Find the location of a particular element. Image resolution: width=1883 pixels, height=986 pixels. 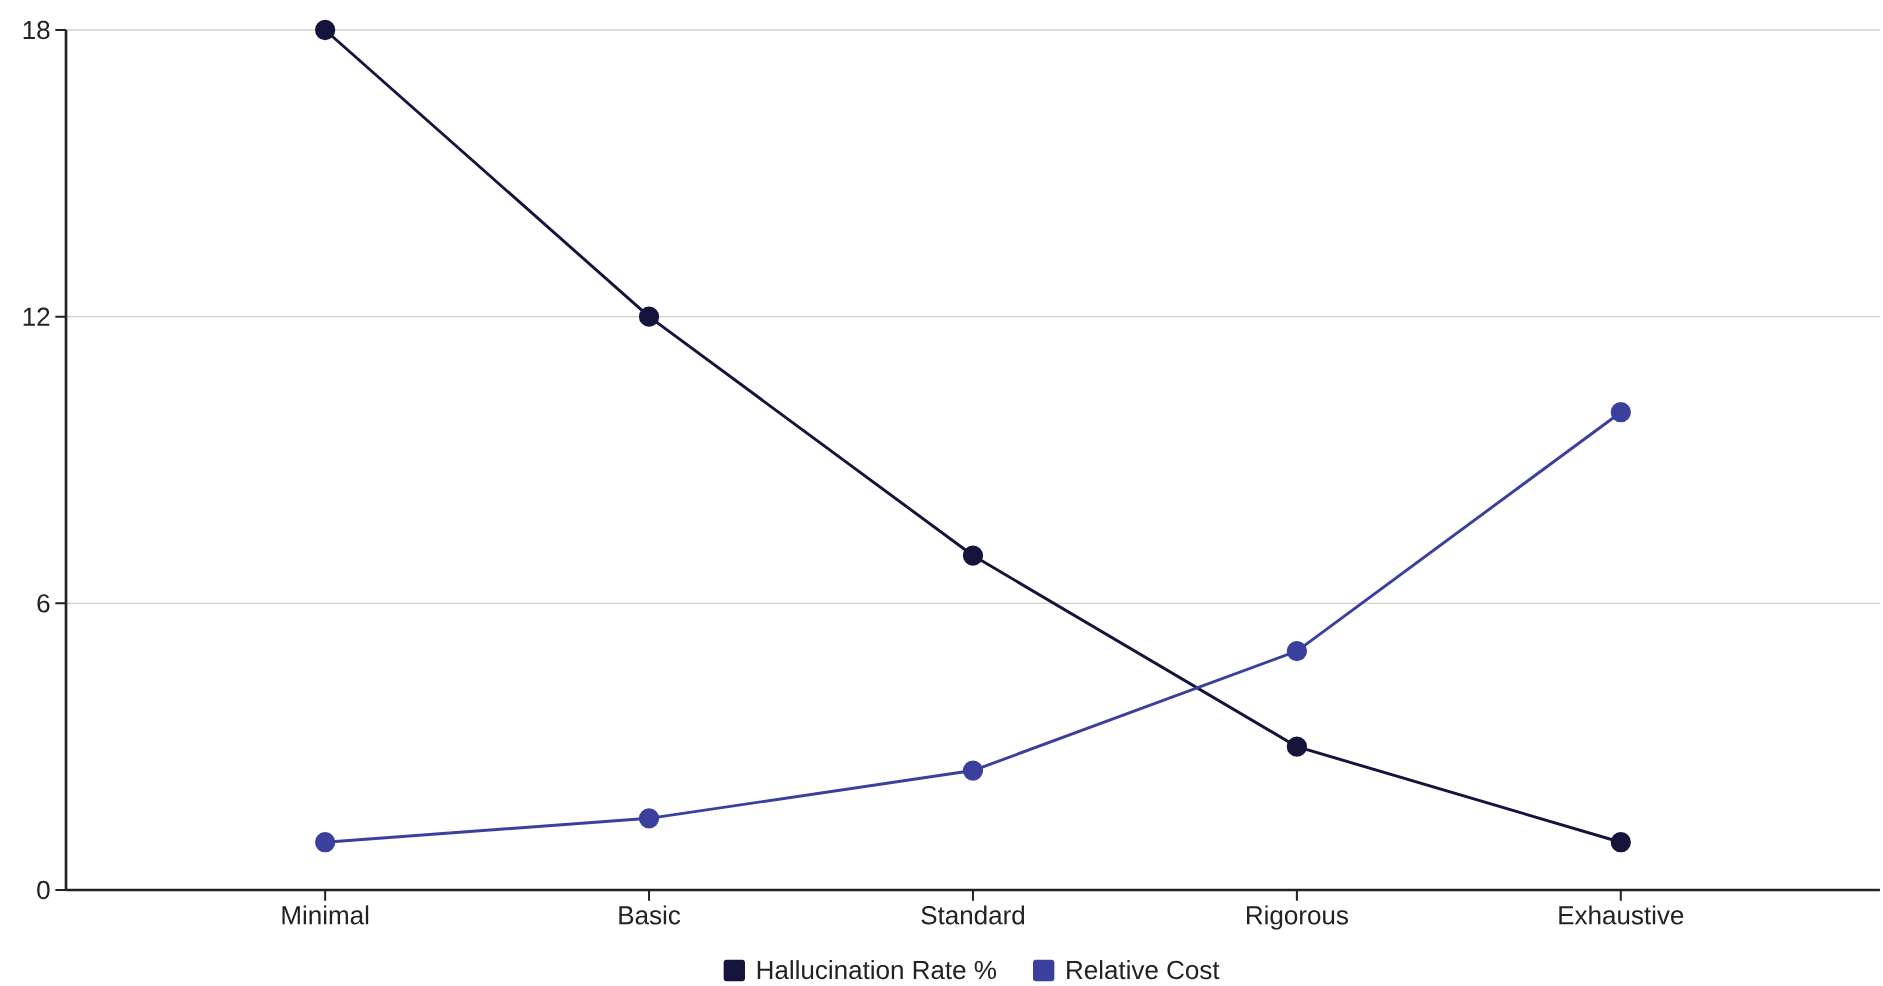

x-tick-label: Exhaustive is located at coordinates (1621, 915).